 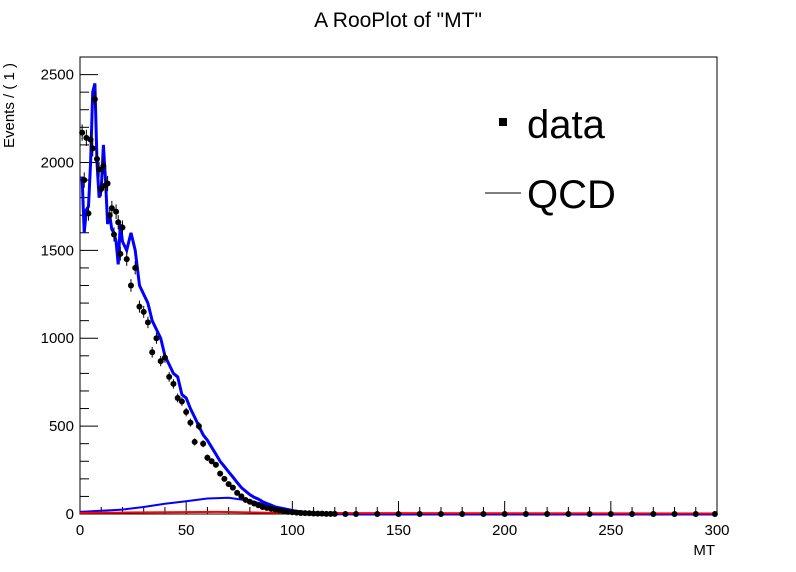 What do you see at coordinates (57, 338) in the screenshot?
I see `y-tick-label: 1000` at bounding box center [57, 338].